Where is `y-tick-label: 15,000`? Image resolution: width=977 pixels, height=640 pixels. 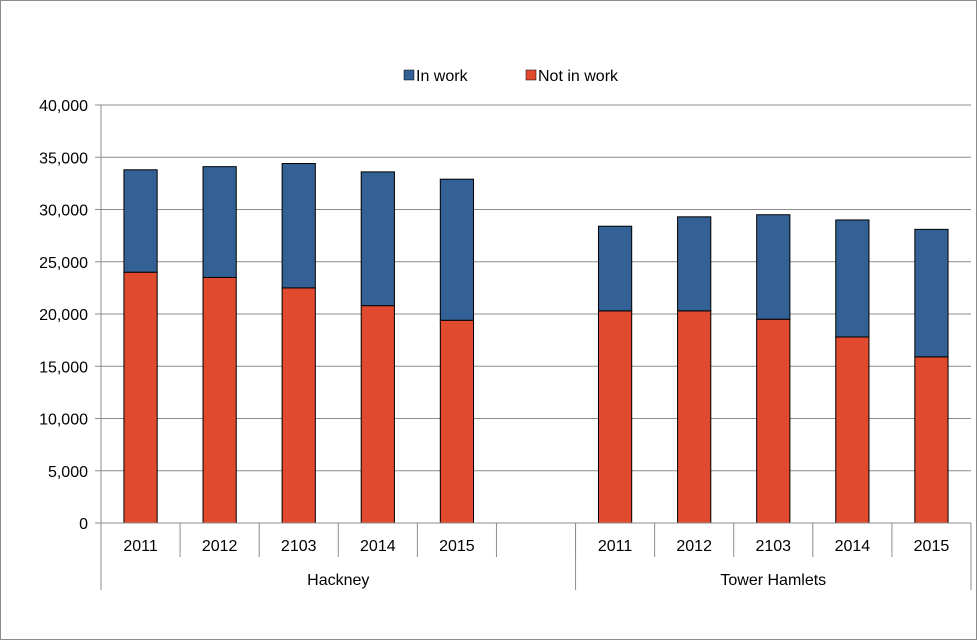
y-tick-label: 15,000 is located at coordinates (63, 367).